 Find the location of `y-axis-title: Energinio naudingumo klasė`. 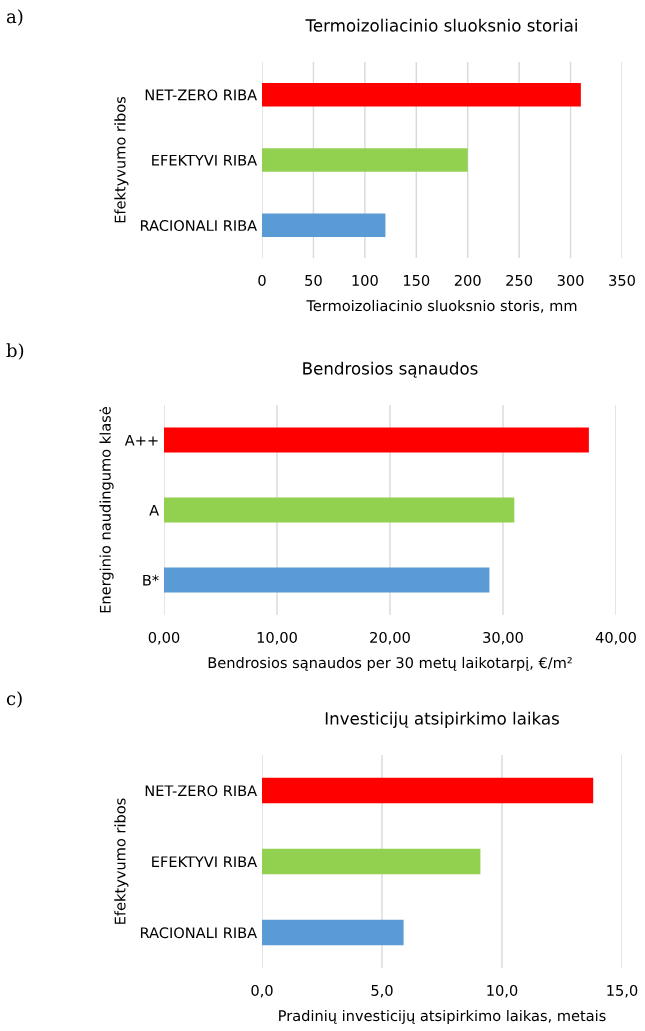

y-axis-title: Energinio naudingumo klasė is located at coordinates (106, 509).